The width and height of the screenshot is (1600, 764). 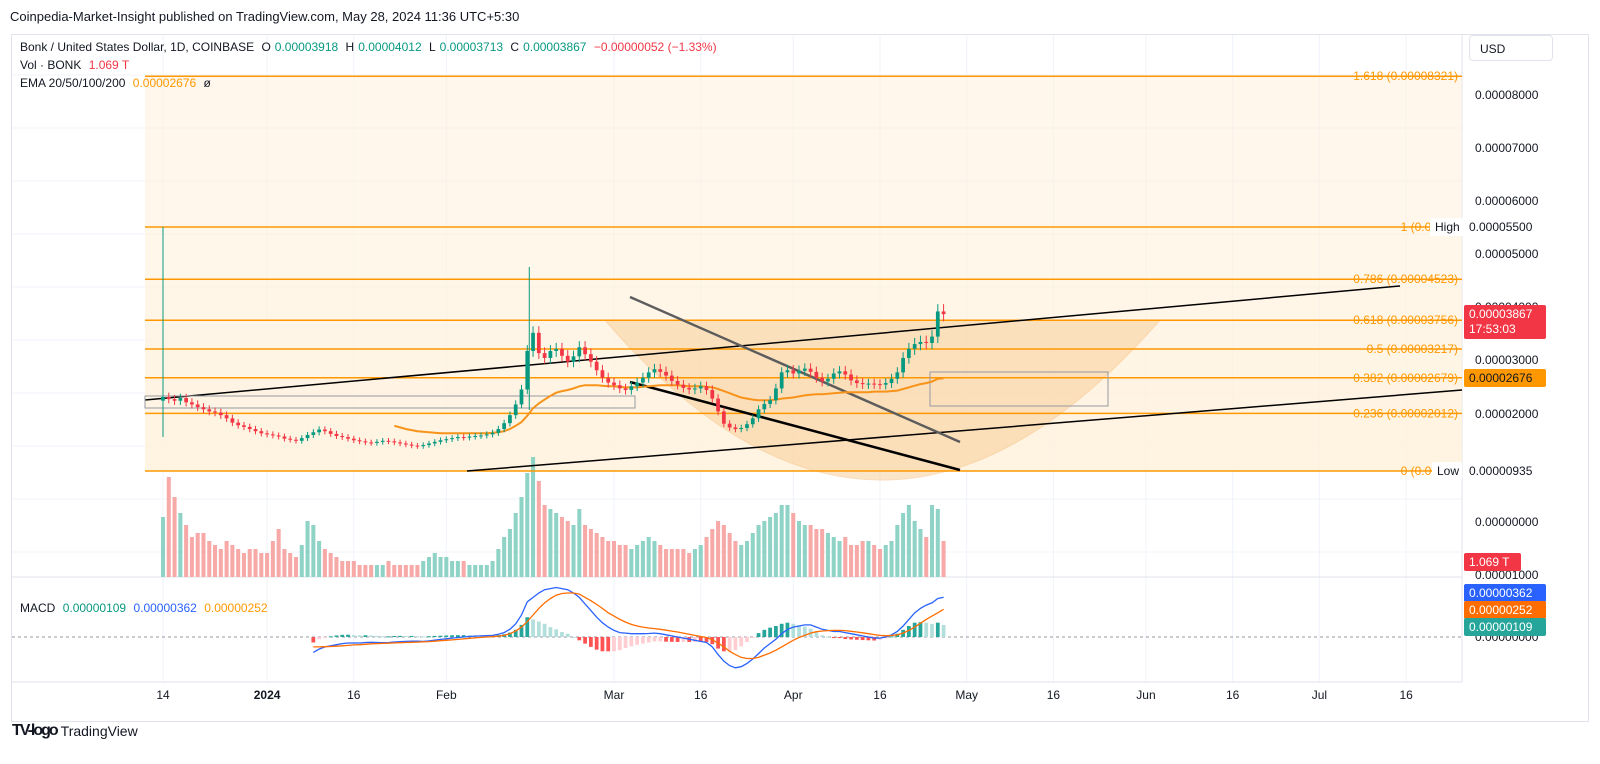 I want to click on legend-l-label: L, so click(x=432, y=47).